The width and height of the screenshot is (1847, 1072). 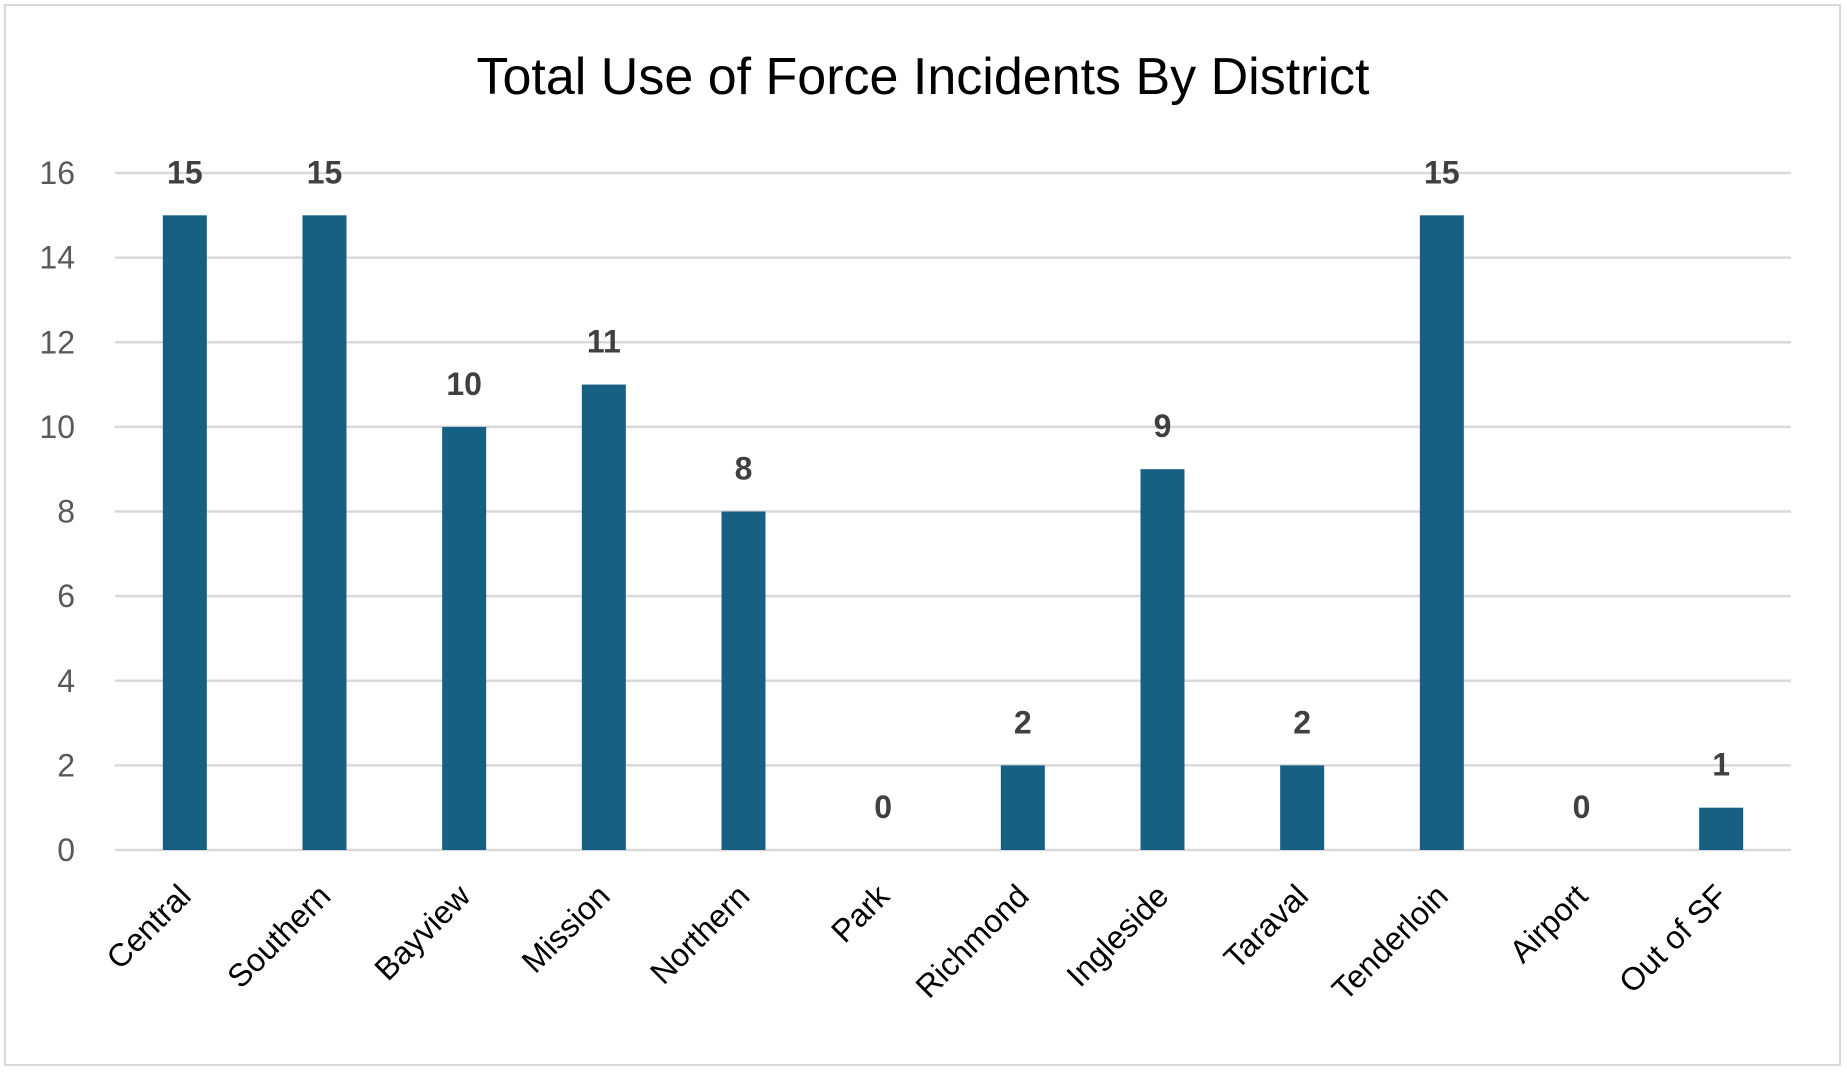 What do you see at coordinates (1022, 807) in the screenshot?
I see `bar-richmond` at bounding box center [1022, 807].